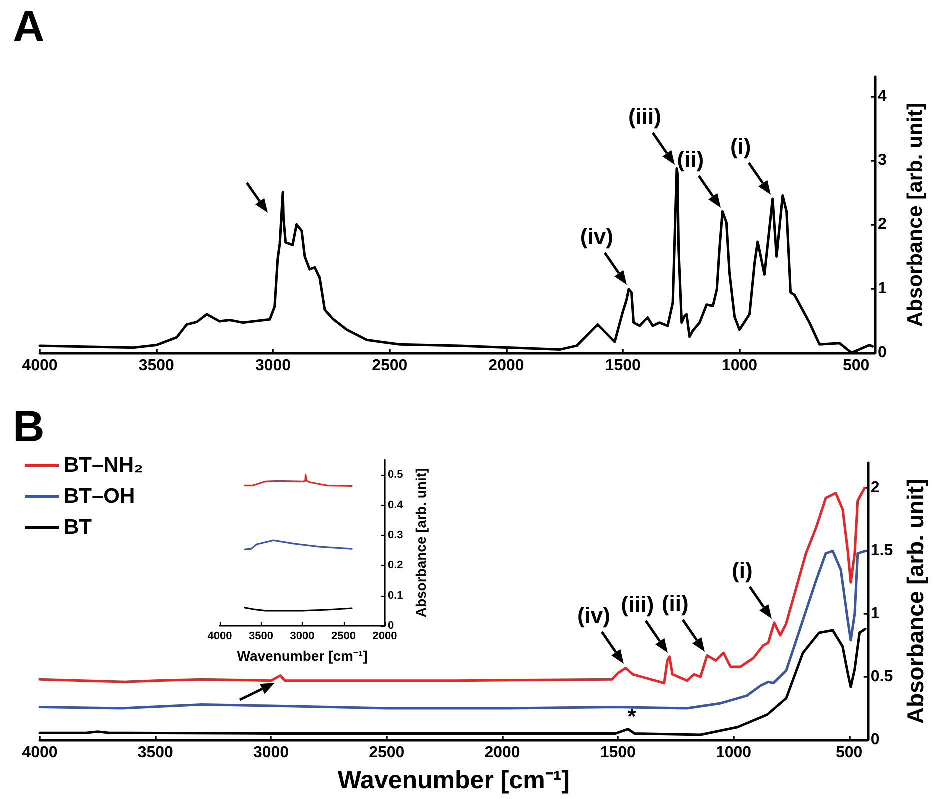 This screenshot has height=799, width=935. Describe the element at coordinates (396, 566) in the screenshot. I see `y-tick-label: 0.2` at that location.